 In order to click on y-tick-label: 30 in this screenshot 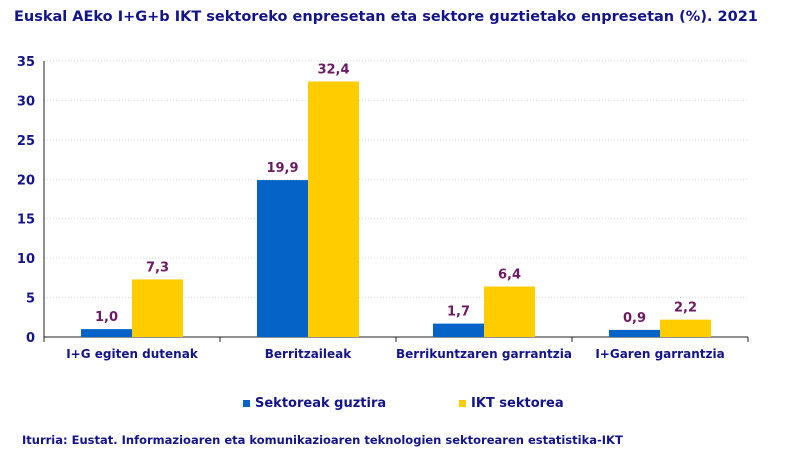, I will do `click(26, 101)`.